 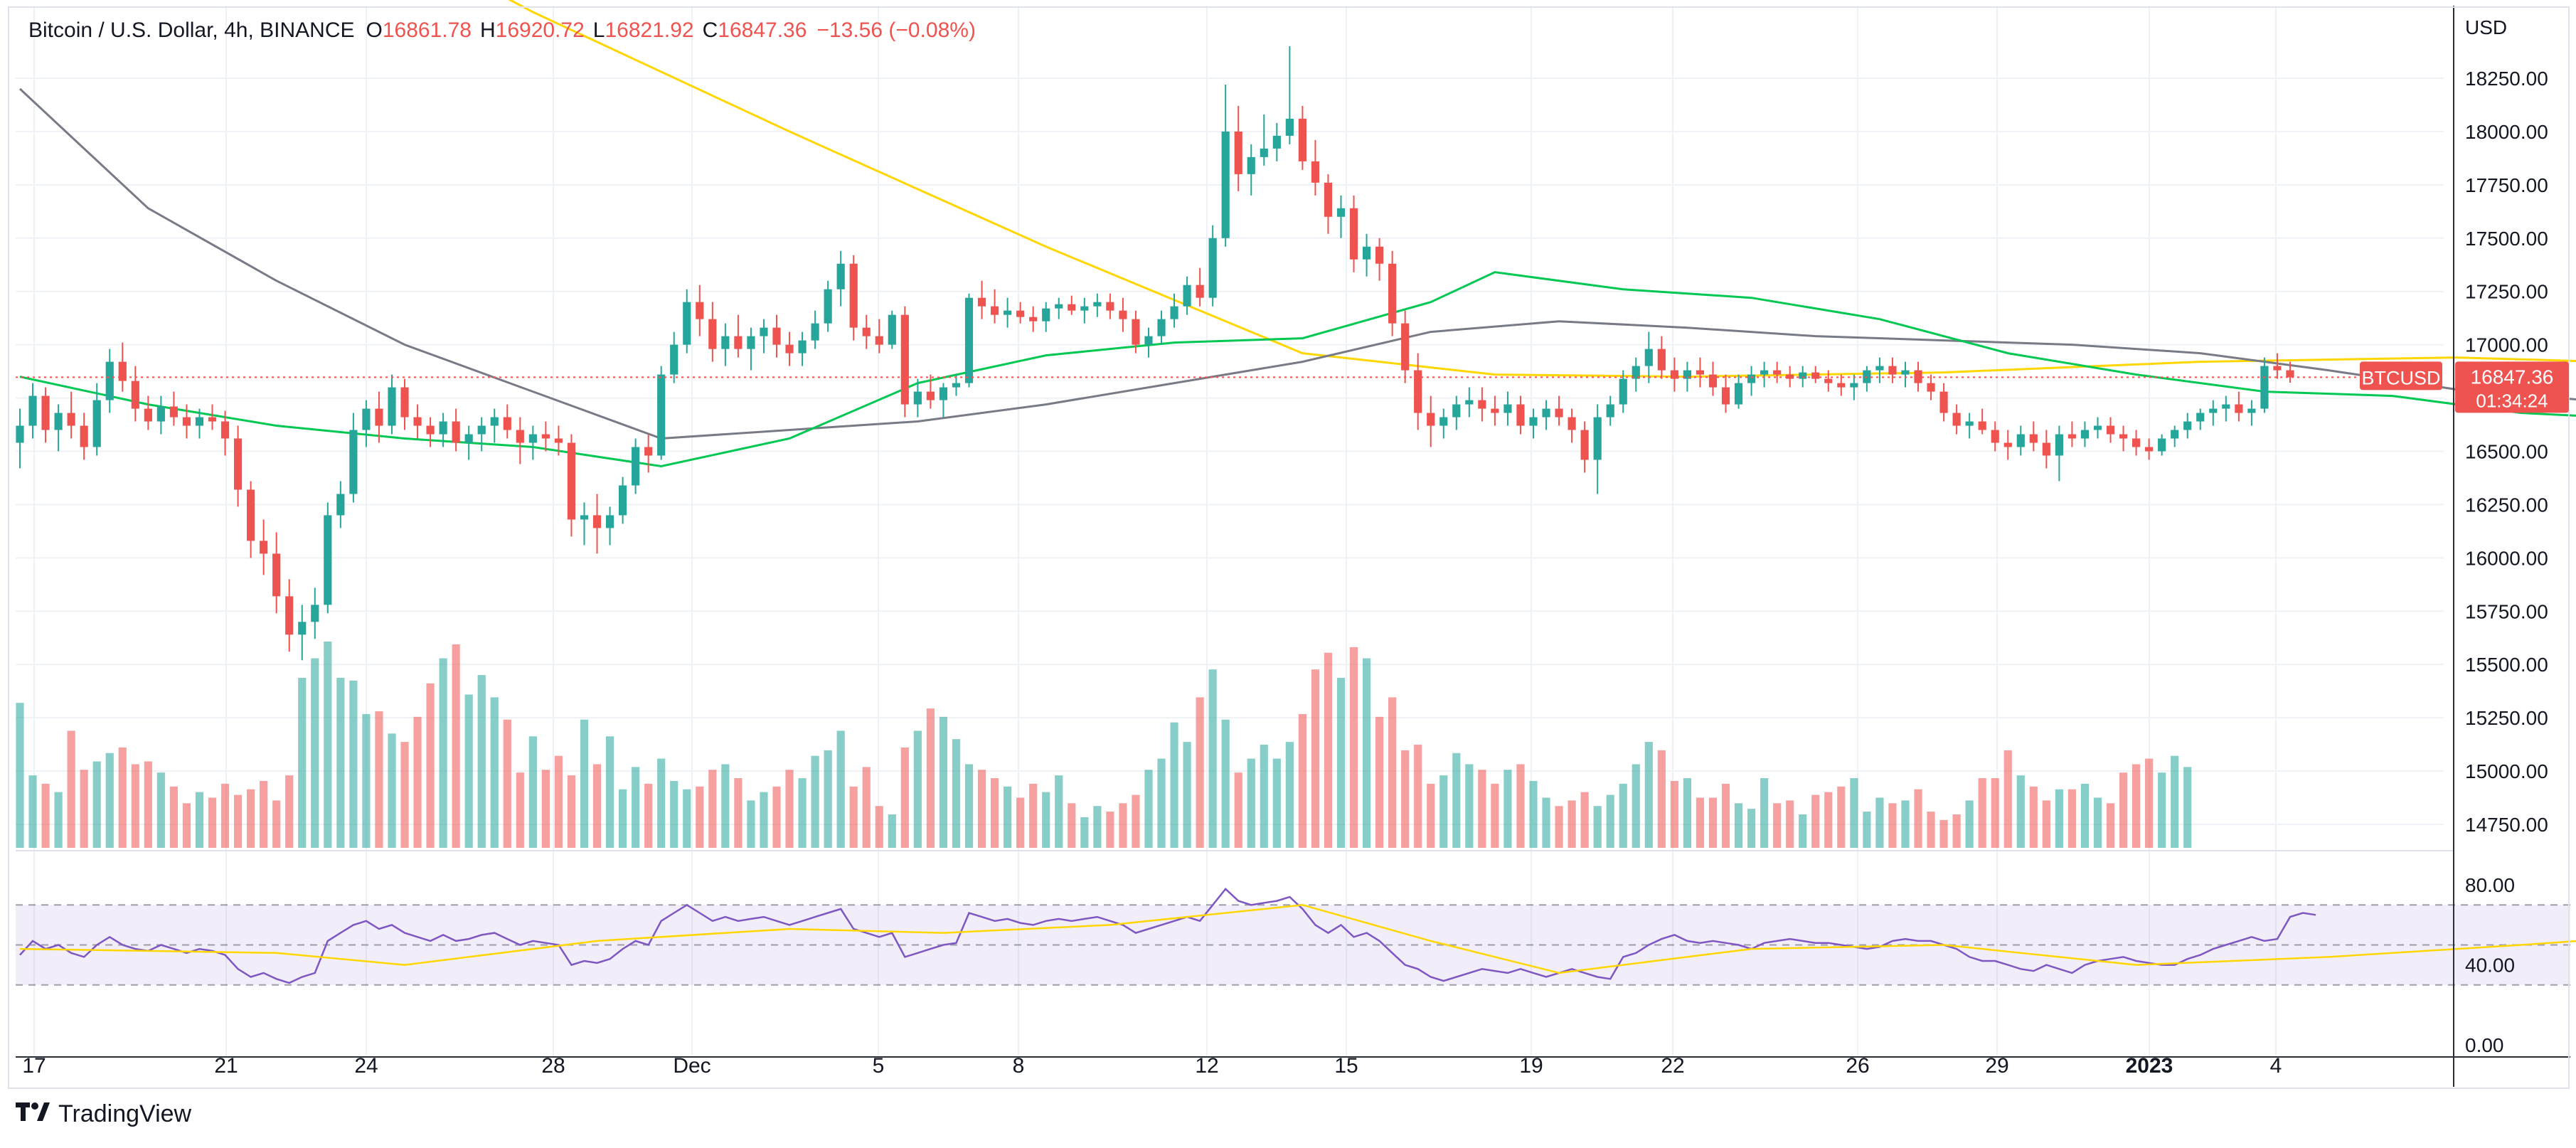 I want to click on price-tick-label: 15250.00, so click(x=2506, y=718).